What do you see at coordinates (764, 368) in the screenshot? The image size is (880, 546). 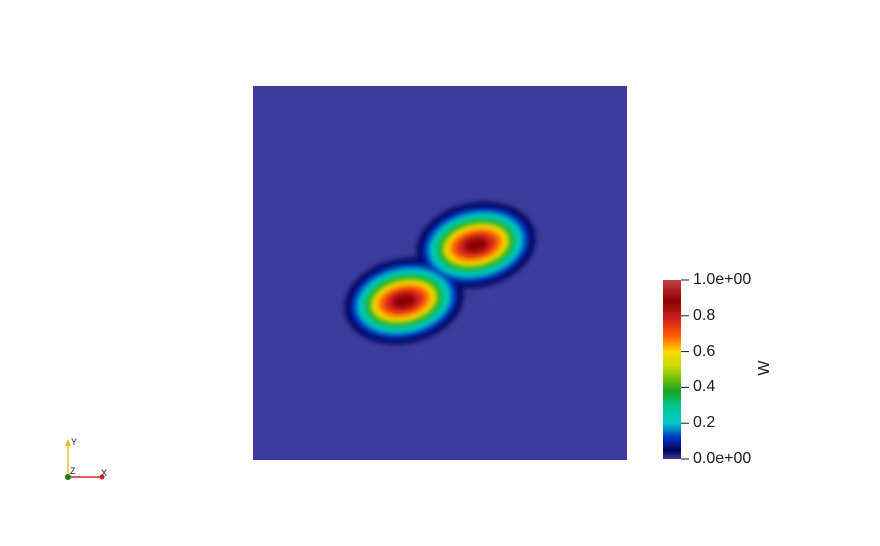 I see `colorbar-title: W` at bounding box center [764, 368].